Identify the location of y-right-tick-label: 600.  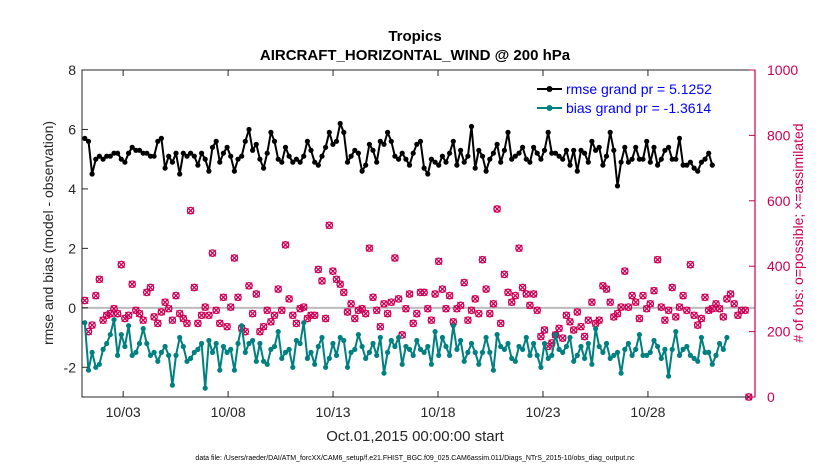
(779, 201).